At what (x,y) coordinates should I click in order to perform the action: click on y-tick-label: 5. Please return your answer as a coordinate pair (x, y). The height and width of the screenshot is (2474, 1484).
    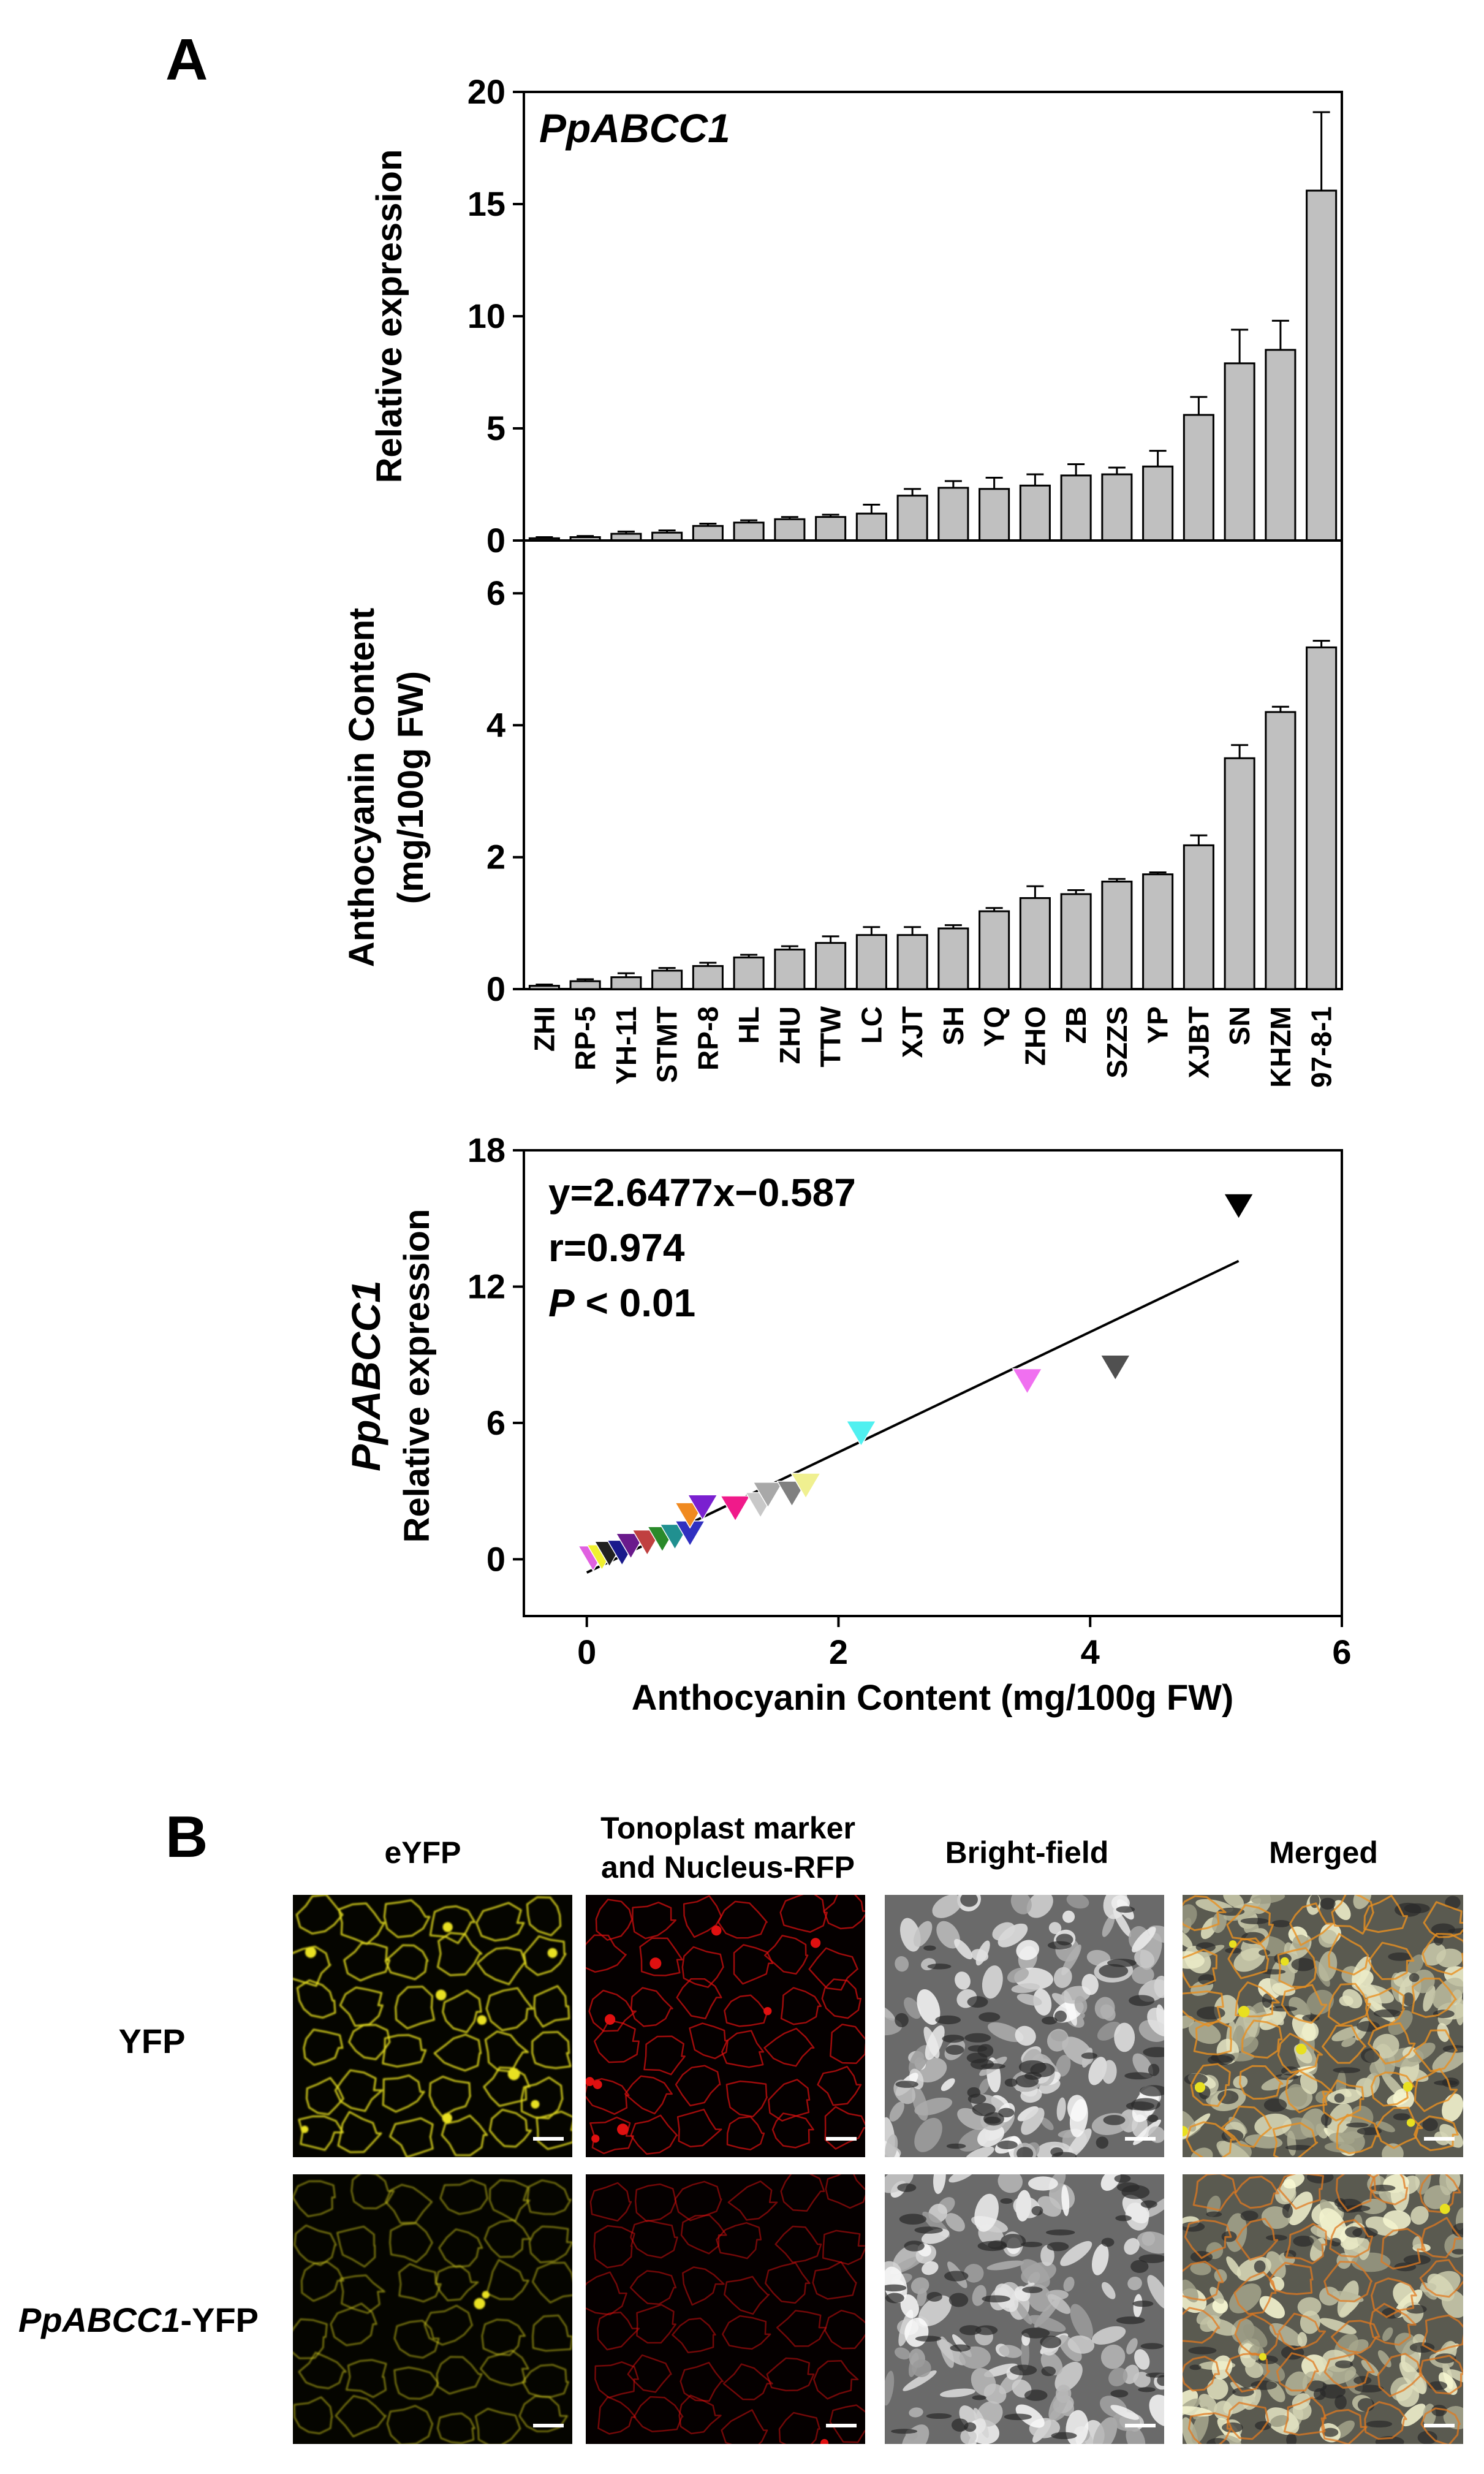
    Looking at the image, I should click on (495, 428).